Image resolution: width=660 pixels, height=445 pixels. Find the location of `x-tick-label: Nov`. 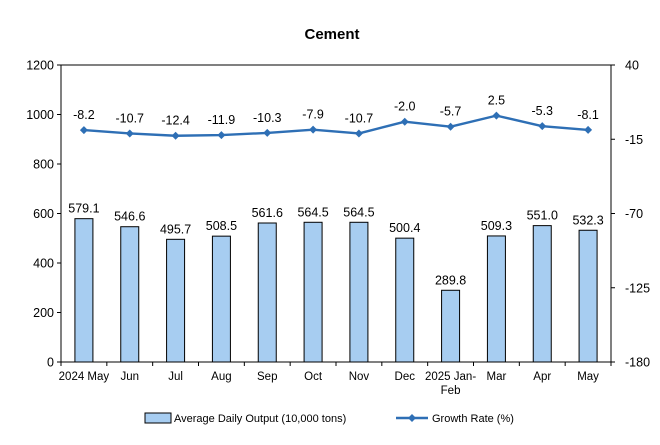

x-tick-label: Nov is located at coordinates (359, 377).